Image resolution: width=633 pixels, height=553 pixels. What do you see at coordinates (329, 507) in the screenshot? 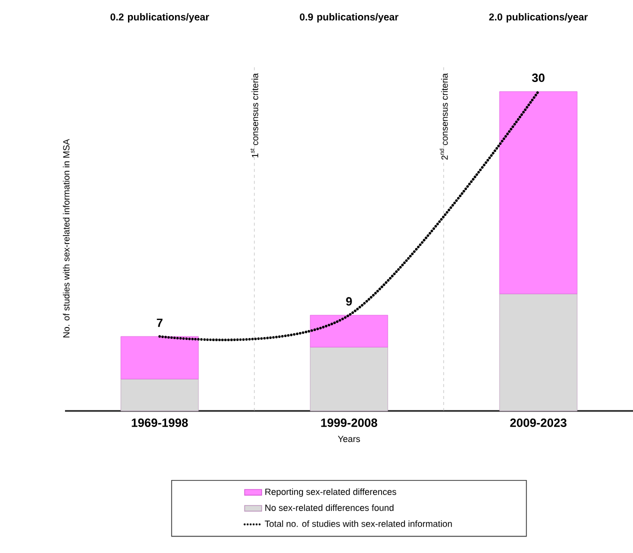
I see `legend-label: No sex-related differences found` at bounding box center [329, 507].